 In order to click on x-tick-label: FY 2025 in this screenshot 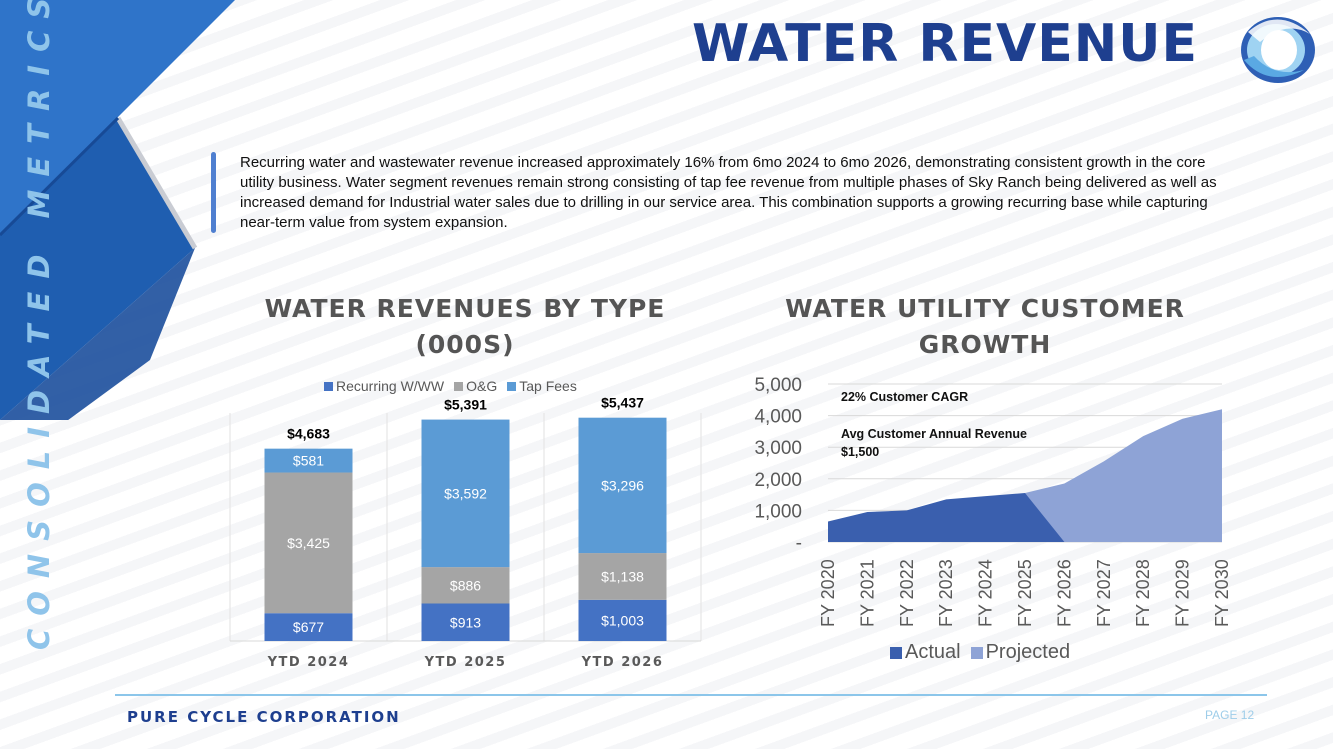, I will do `click(1025, 593)`.